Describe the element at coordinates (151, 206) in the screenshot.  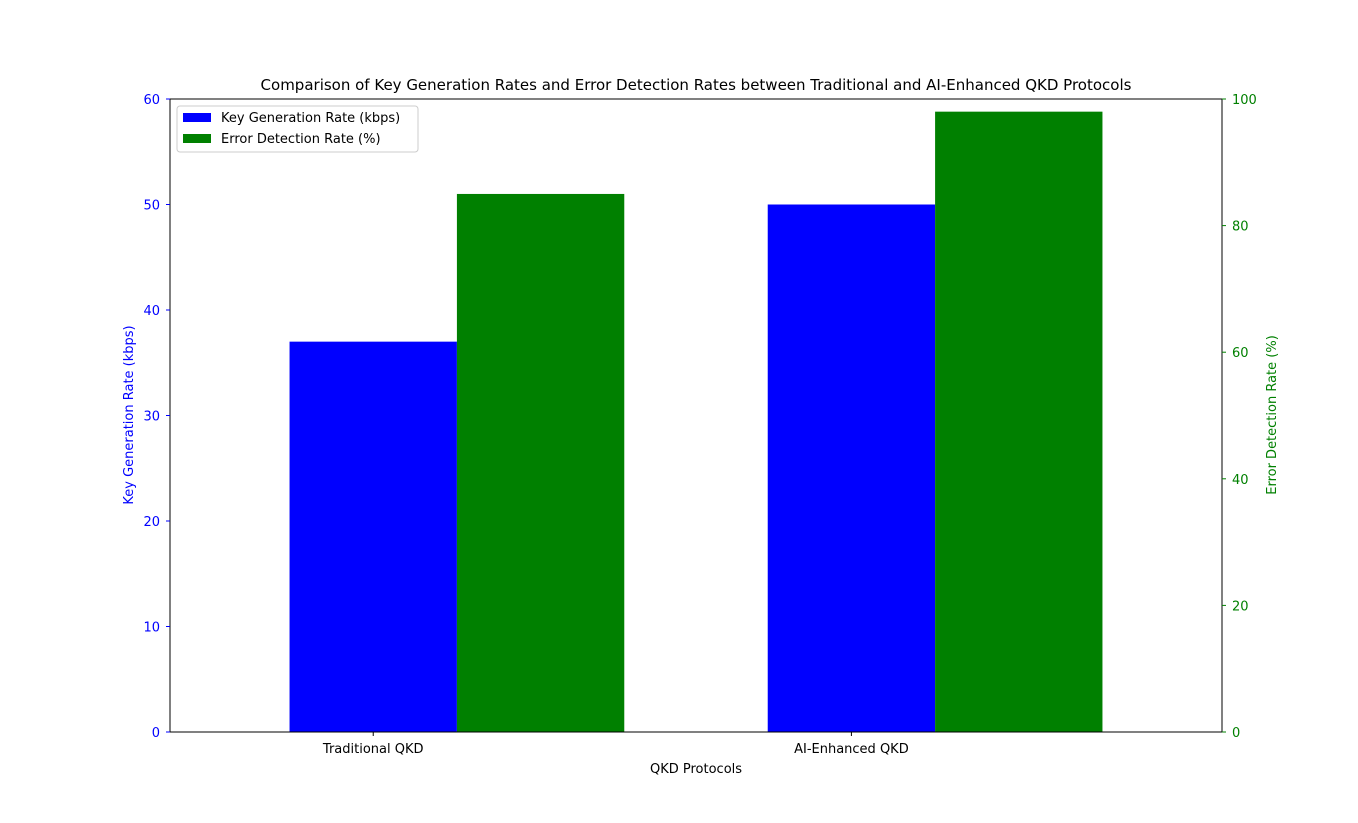
I see `left-tick-label: 50` at that location.